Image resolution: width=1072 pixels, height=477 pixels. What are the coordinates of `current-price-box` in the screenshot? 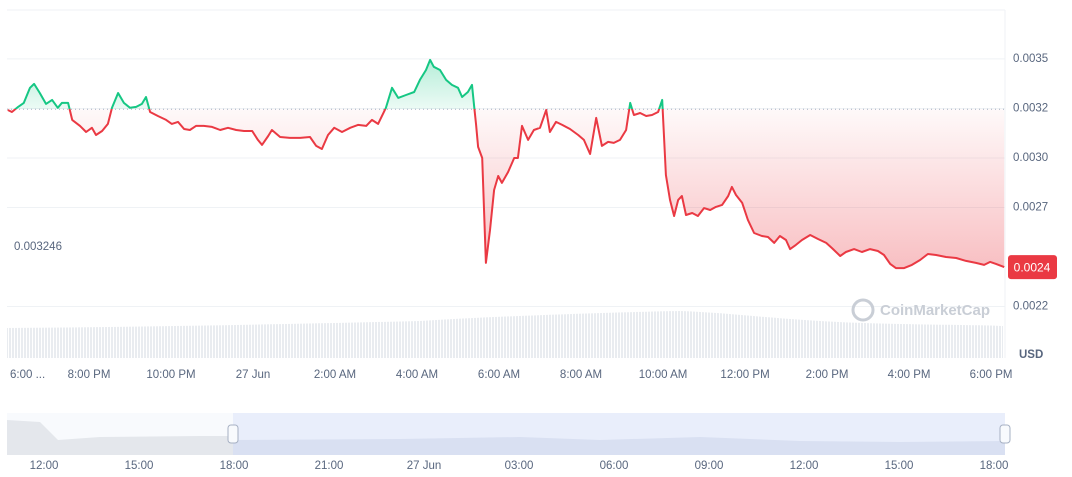 It's located at (1032, 267).